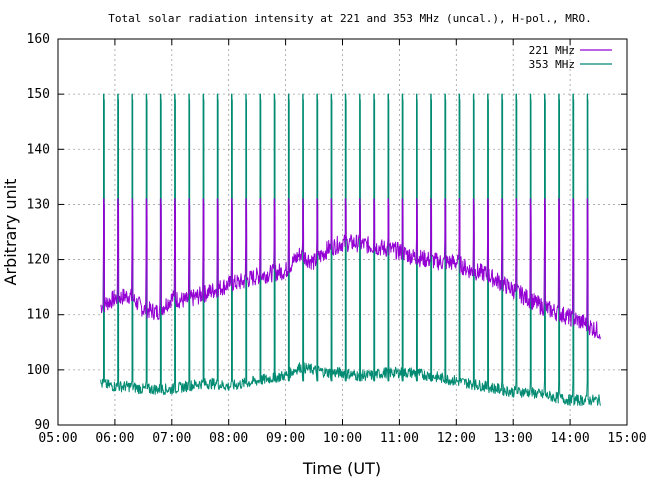 This screenshot has width=650, height=480. What do you see at coordinates (570, 438) in the screenshot?
I see `x-tick-label: 14:00` at bounding box center [570, 438].